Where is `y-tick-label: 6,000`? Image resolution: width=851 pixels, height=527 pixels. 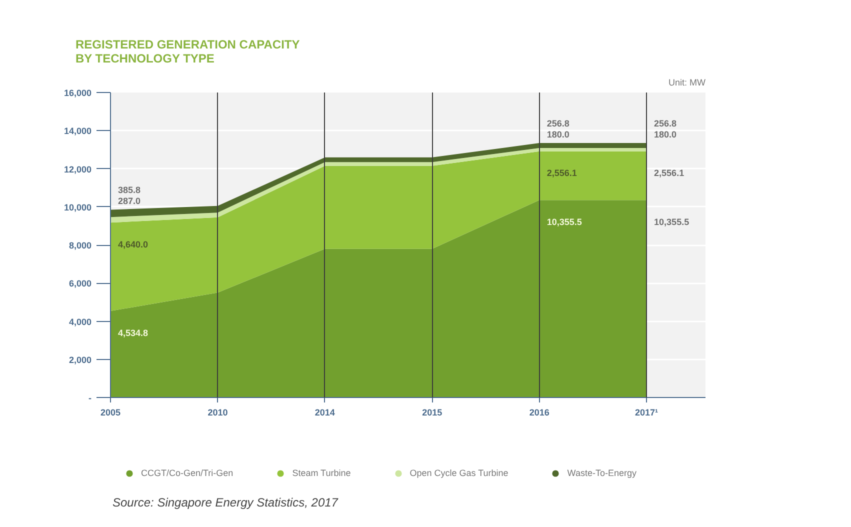 y-tick-label: 6,000 is located at coordinates (80, 283).